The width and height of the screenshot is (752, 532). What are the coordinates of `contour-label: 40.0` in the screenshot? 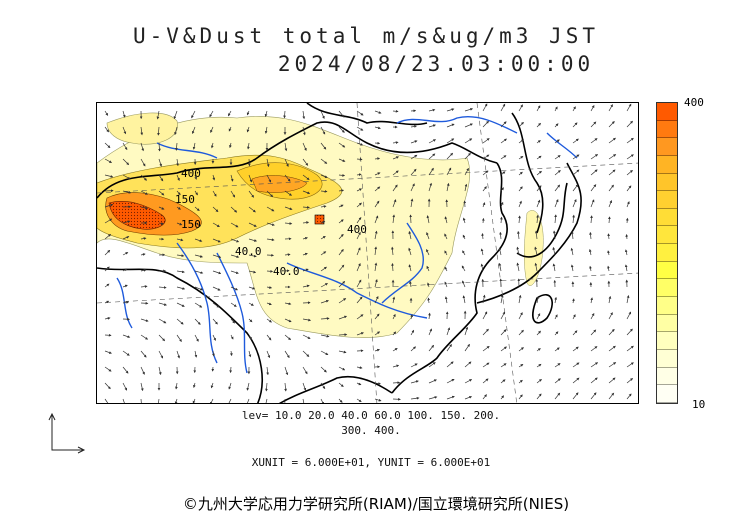 It's located at (248, 251).